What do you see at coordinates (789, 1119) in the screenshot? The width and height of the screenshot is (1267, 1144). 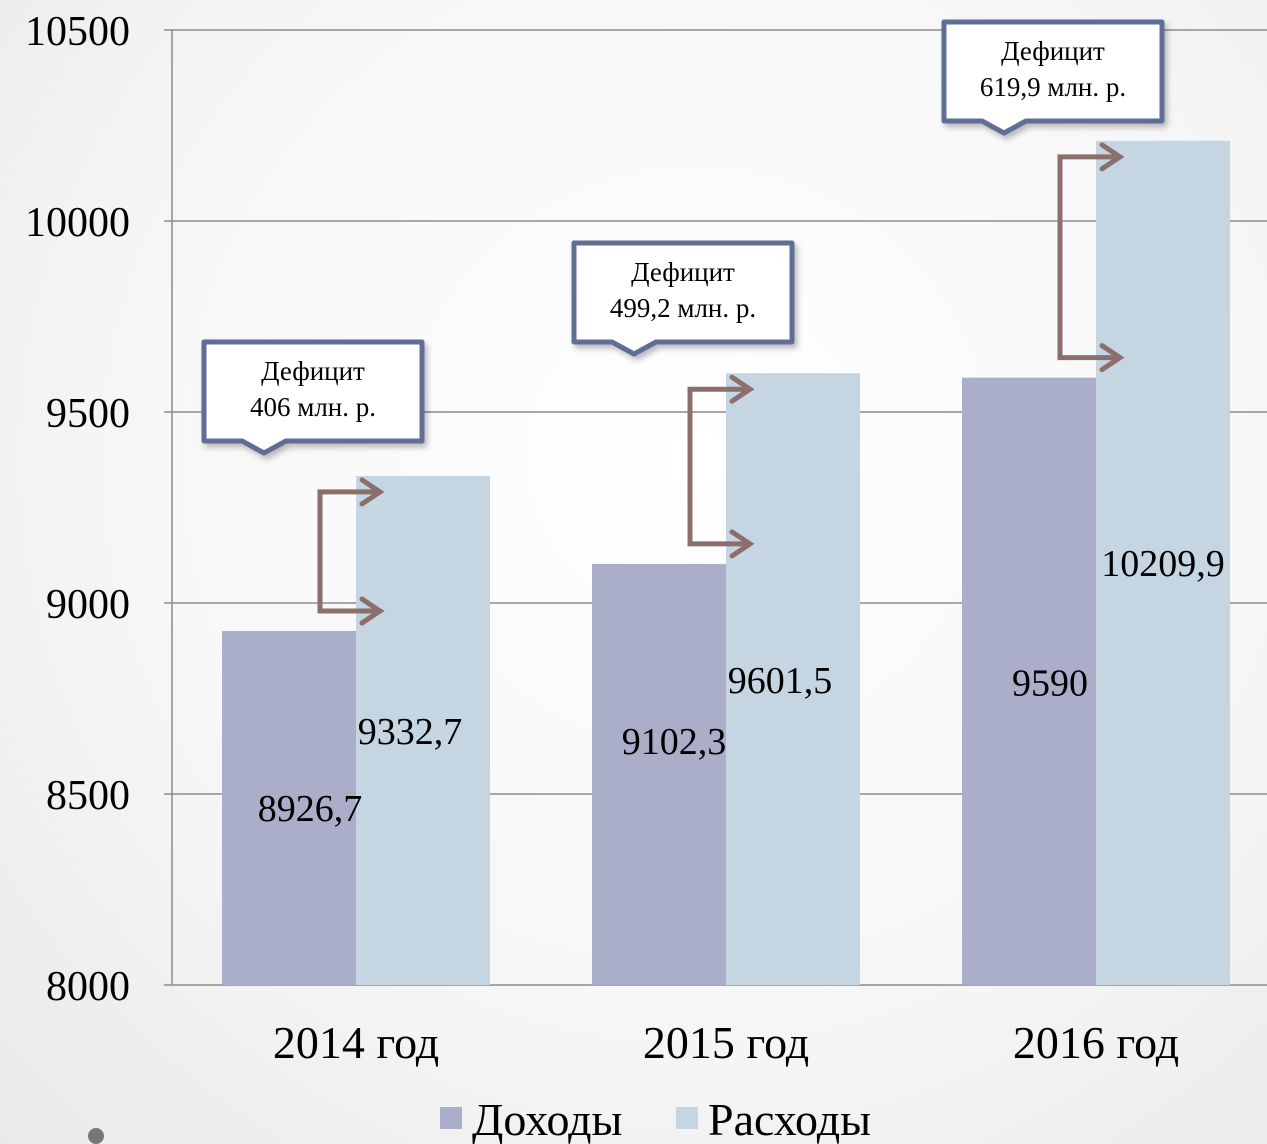 I see `legend-label: Расходы` at bounding box center [789, 1119].